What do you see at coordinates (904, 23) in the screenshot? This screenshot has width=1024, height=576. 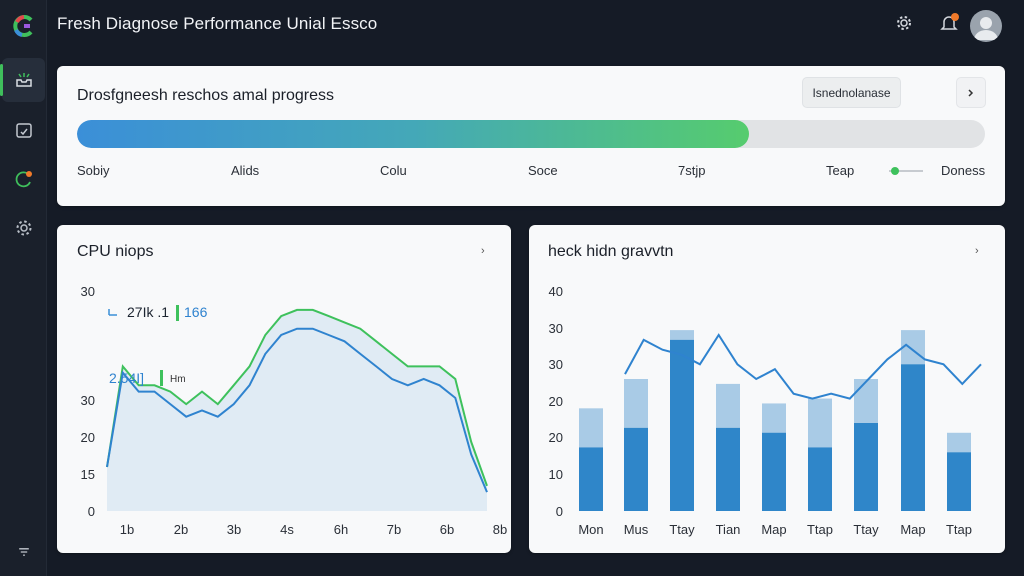 I see `settings-icon` at bounding box center [904, 23].